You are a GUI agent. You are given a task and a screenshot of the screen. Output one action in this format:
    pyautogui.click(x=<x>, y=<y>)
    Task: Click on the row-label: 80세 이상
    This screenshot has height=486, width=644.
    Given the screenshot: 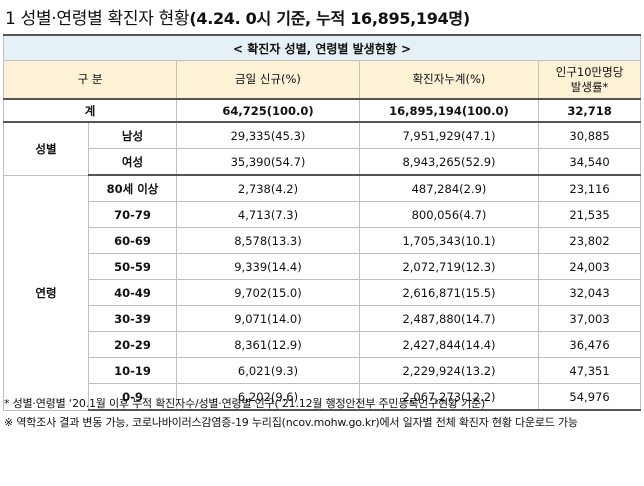 What is the action you would take?
    pyautogui.click(x=132, y=188)
    